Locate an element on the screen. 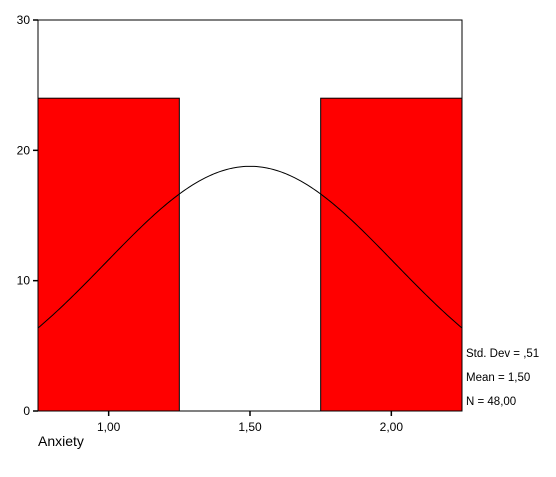 The image size is (556, 477). std-dev-label: Std. Dev = ,51 is located at coordinates (502, 354).